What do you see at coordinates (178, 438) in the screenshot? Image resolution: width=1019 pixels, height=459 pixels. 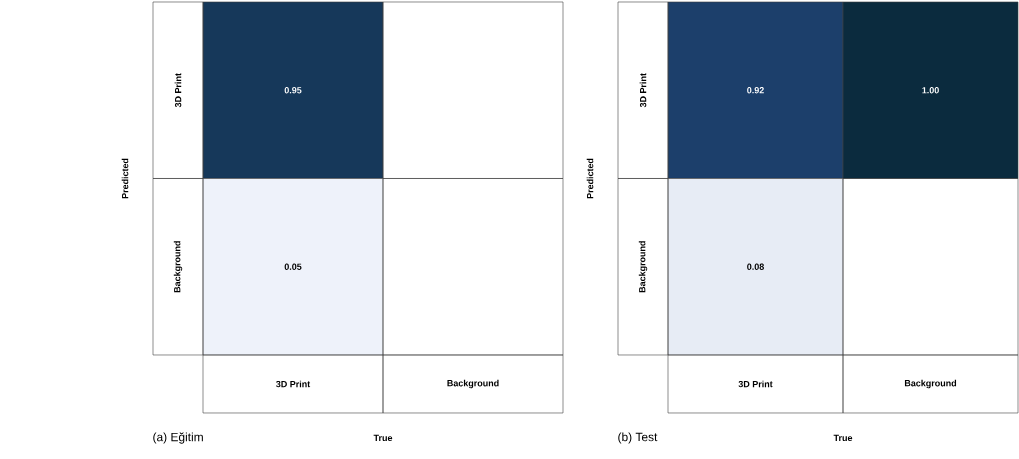 I see `text: (a) Eğitim` at bounding box center [178, 438].